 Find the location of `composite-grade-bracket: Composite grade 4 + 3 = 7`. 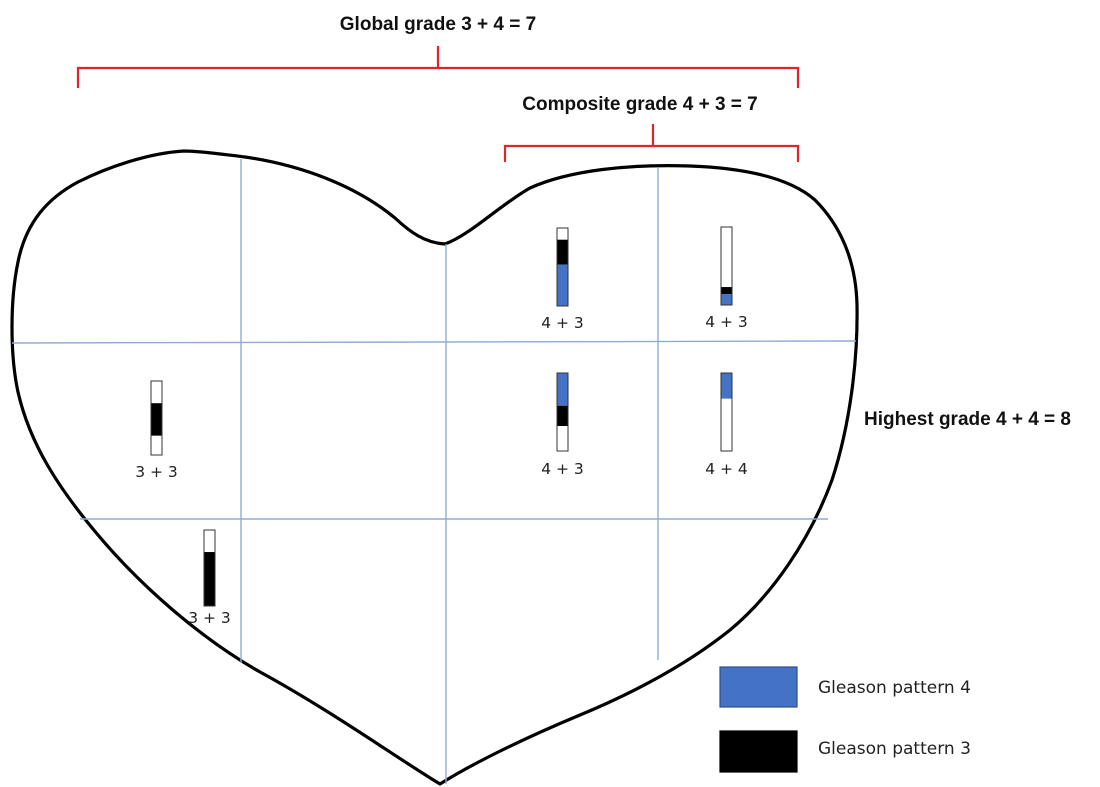

composite-grade-bracket: Composite grade 4 + 3 = 7 is located at coordinates (651, 128).